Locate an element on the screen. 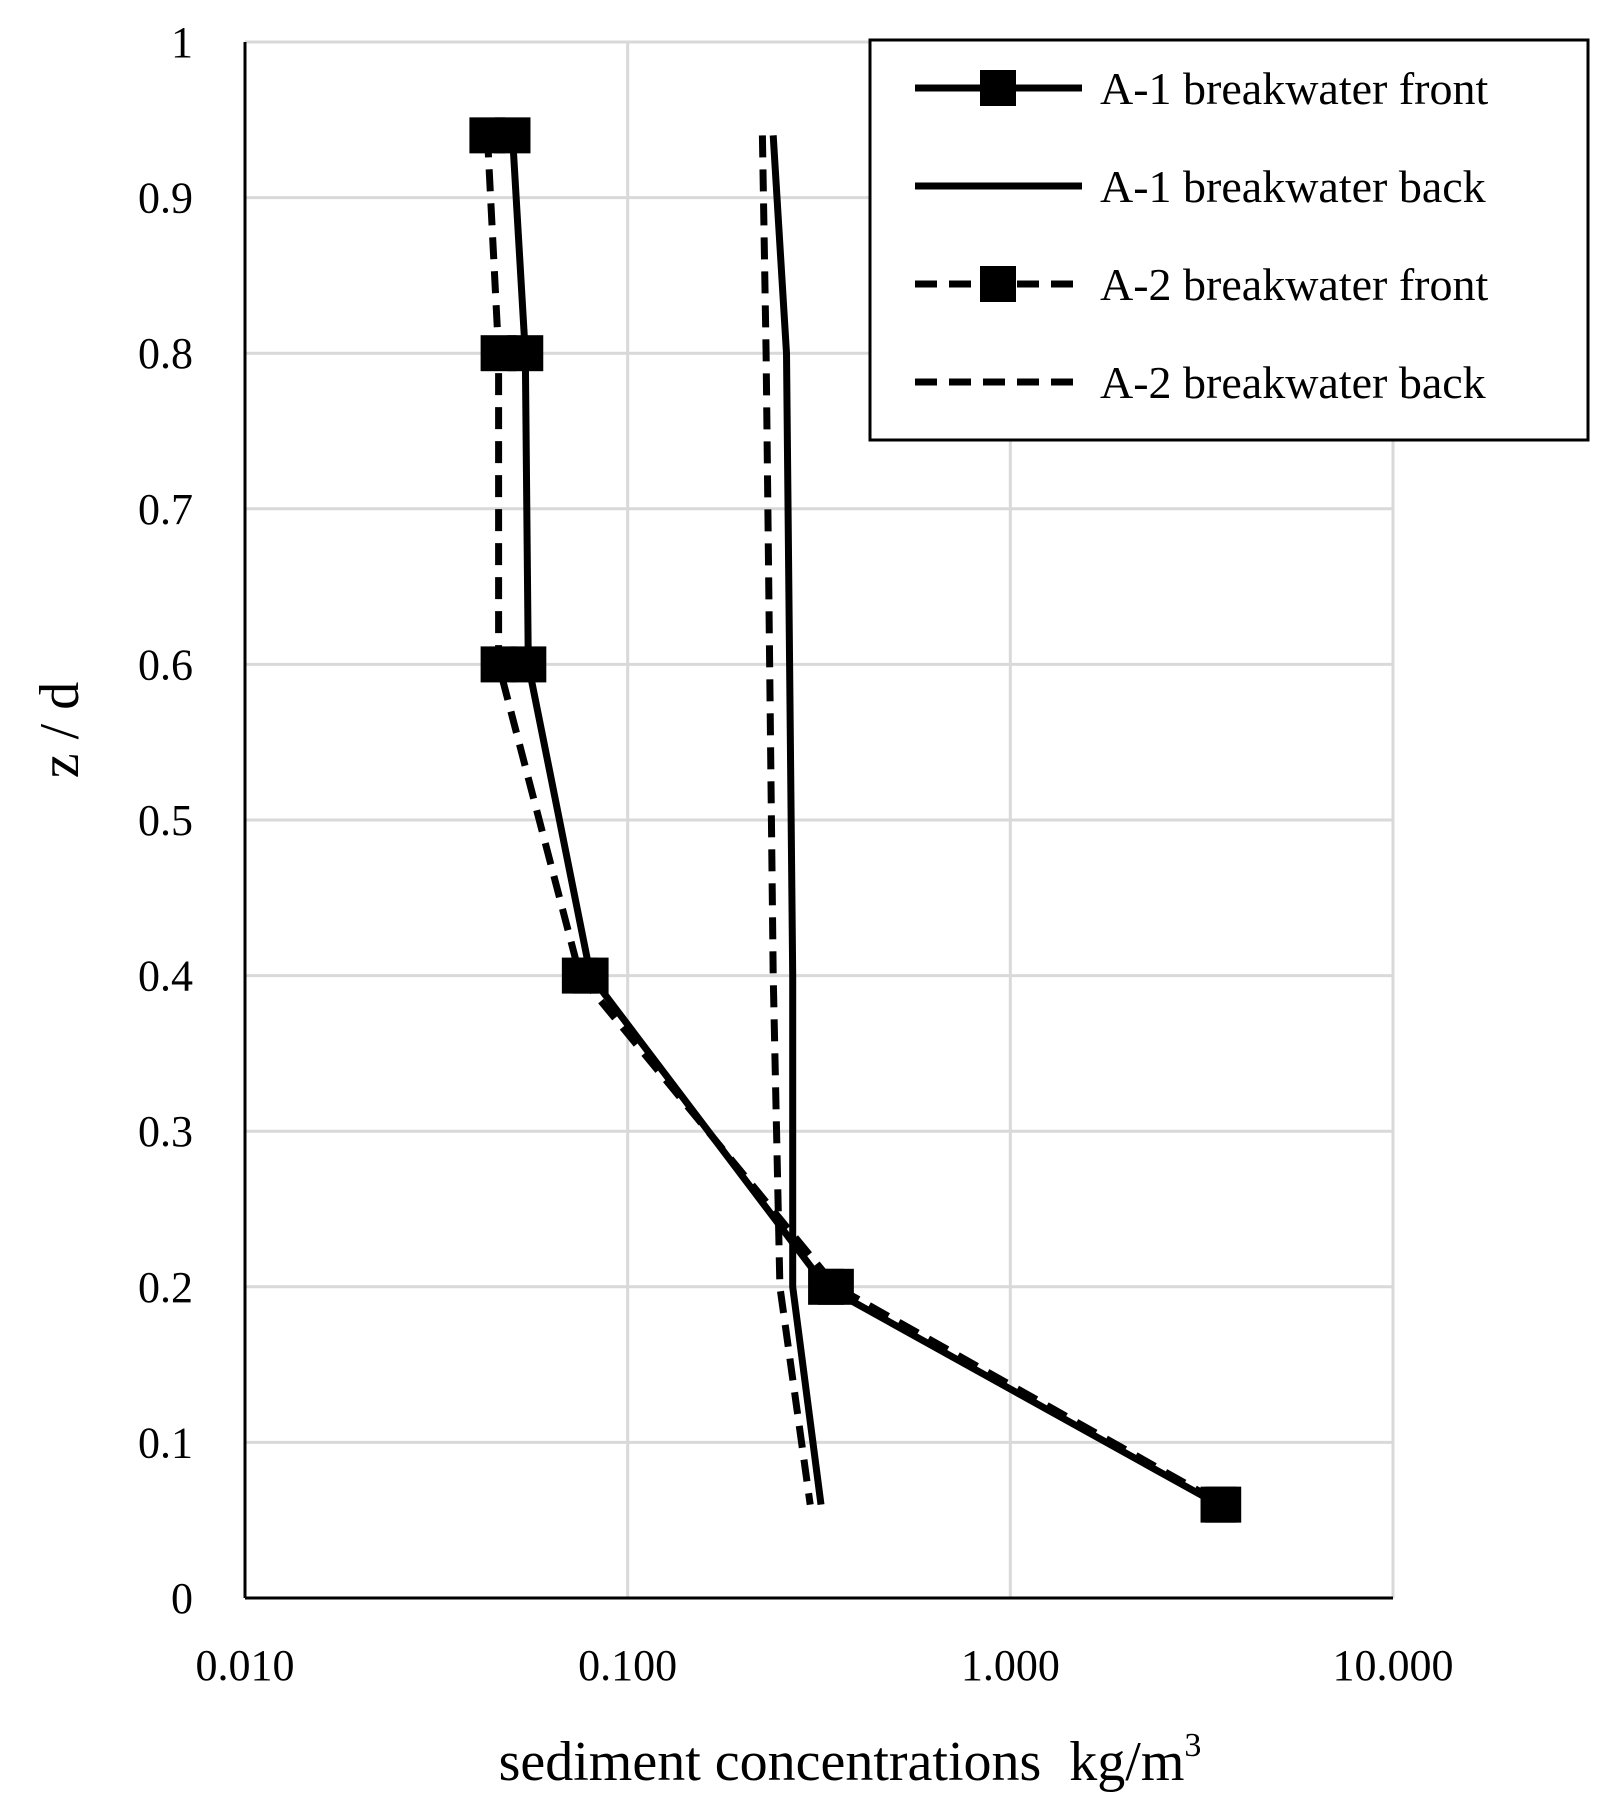 The width and height of the screenshot is (1614, 1803). series-line-a-2-breakwater-back is located at coordinates (786, 820).